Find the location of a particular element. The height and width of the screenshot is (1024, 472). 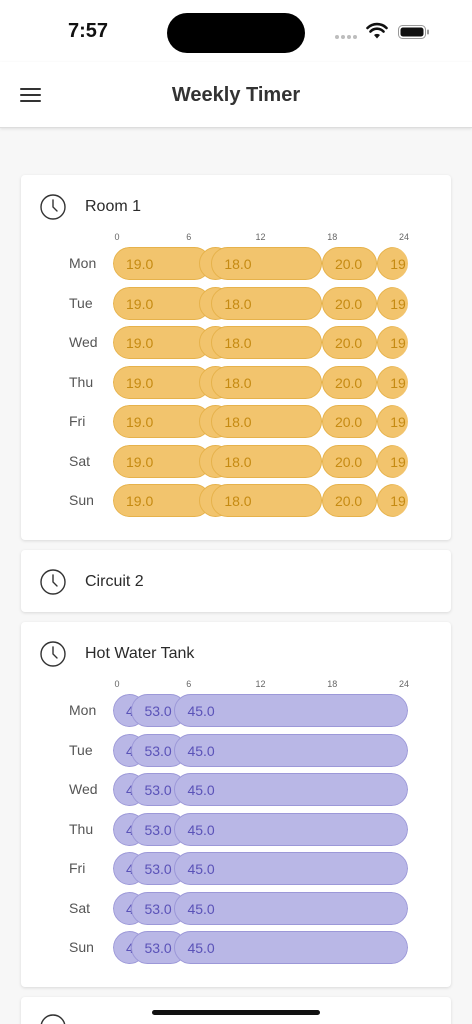

card-header: Hot Water Tank is located at coordinates (236, 652).